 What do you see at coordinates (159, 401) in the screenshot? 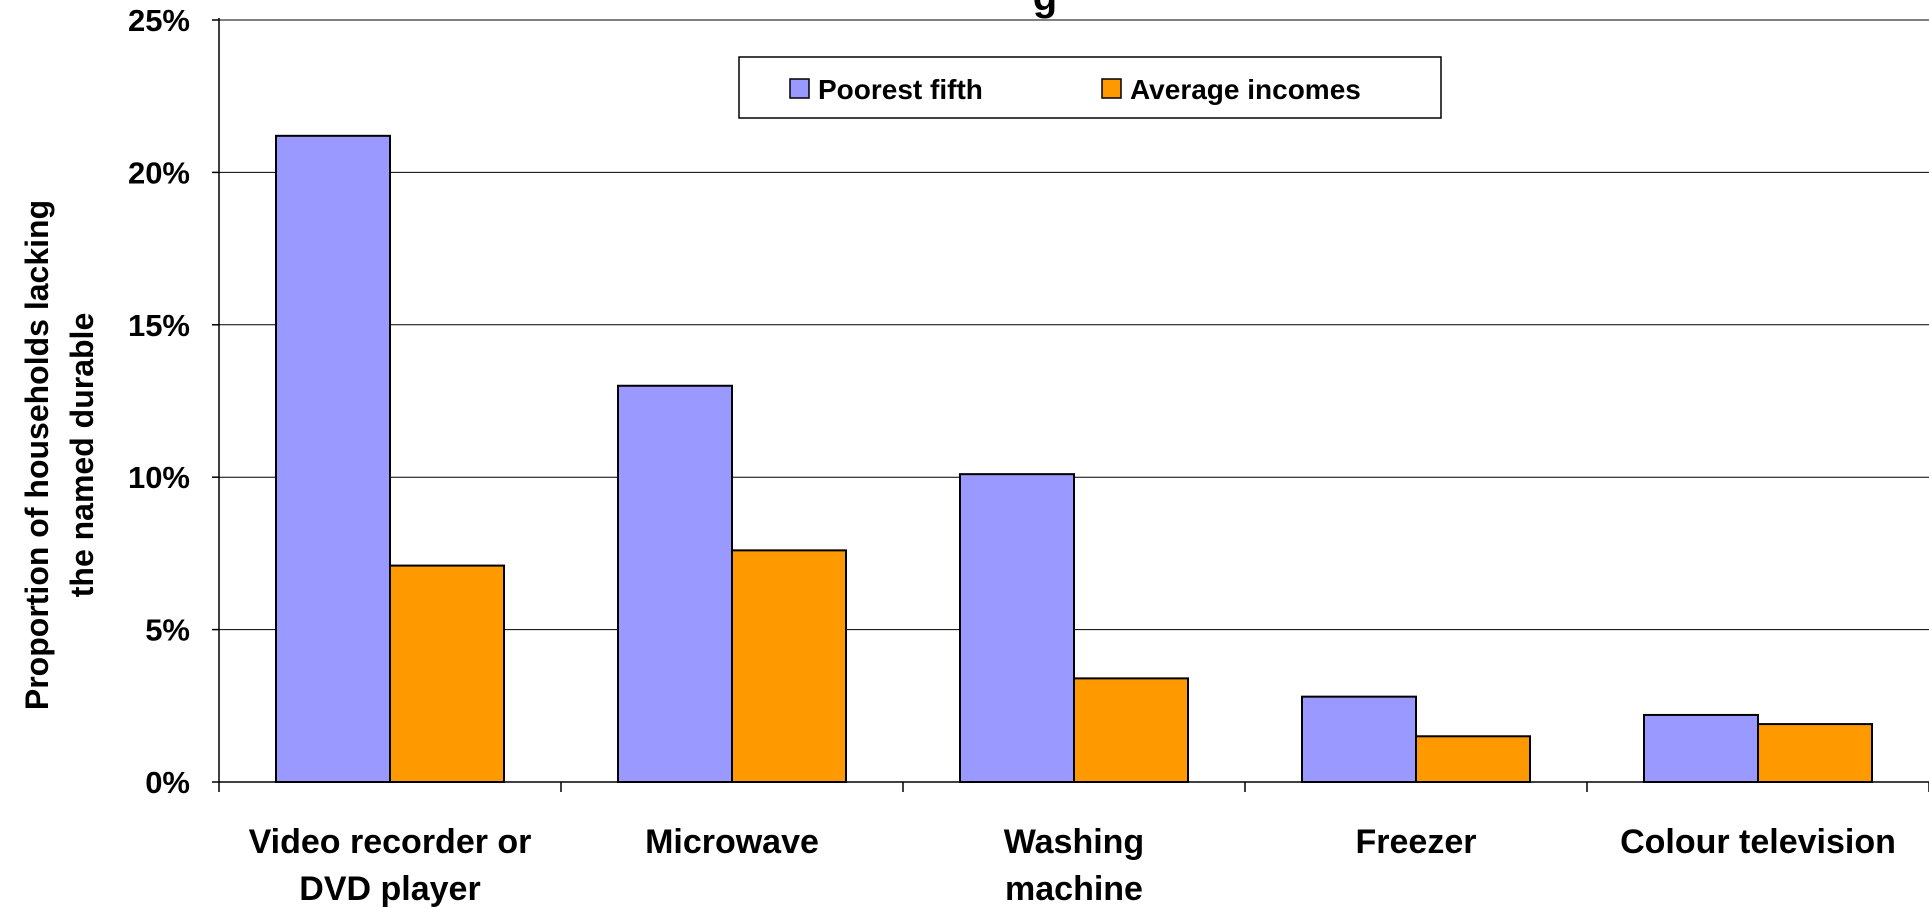
I see `y-tick-labels: 0% 5% 10% 15% 20% 25%` at bounding box center [159, 401].